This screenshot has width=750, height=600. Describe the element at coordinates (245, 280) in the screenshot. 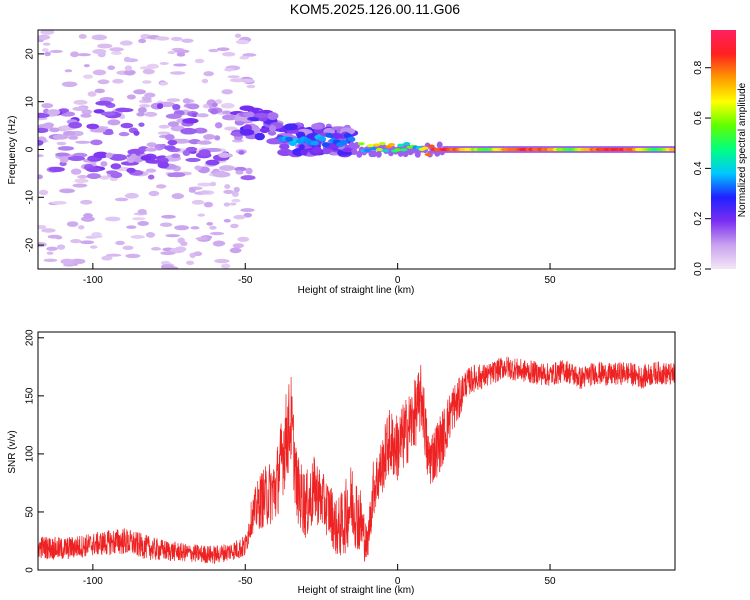

I see `x-tick-label: -50` at that location.